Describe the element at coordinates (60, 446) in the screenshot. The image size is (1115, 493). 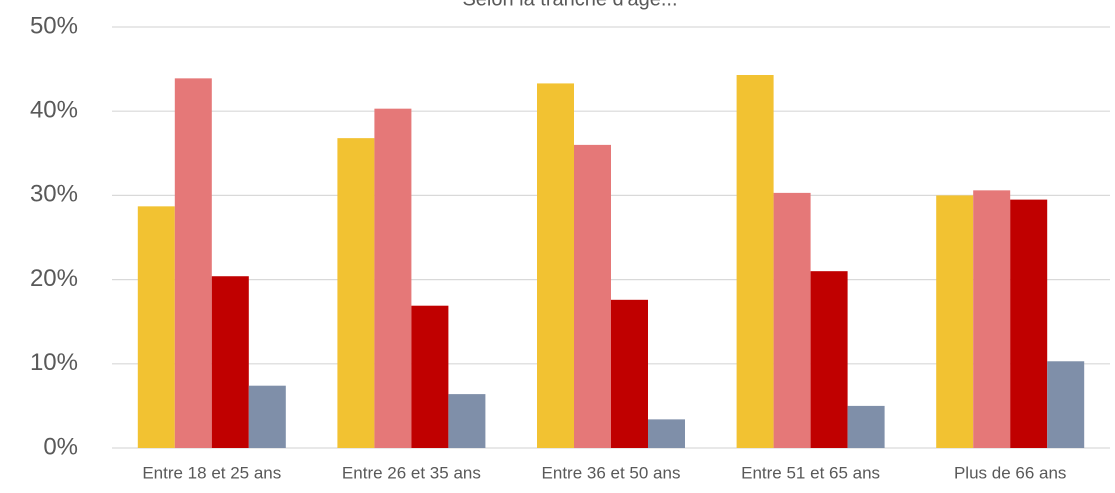
I see `y-tick-label: 0%` at that location.